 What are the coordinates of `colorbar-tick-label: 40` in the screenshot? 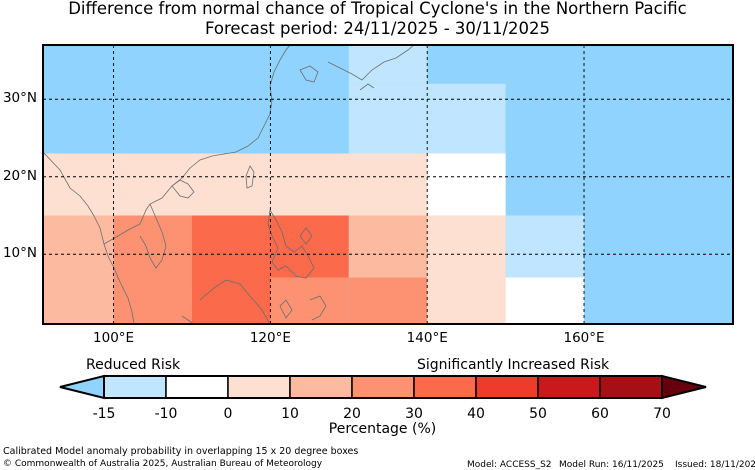 It's located at (476, 414).